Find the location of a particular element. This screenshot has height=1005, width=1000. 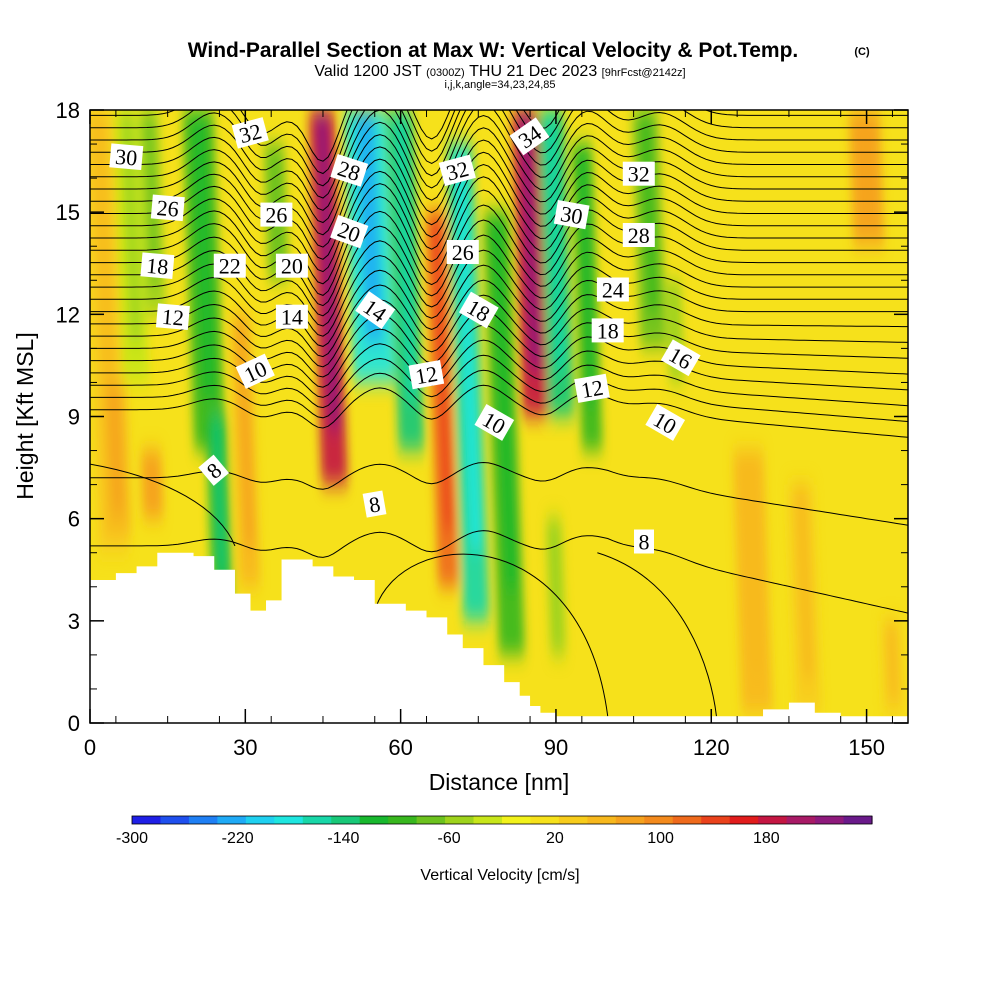

y-tick-label: 3 is located at coordinates (74, 621).